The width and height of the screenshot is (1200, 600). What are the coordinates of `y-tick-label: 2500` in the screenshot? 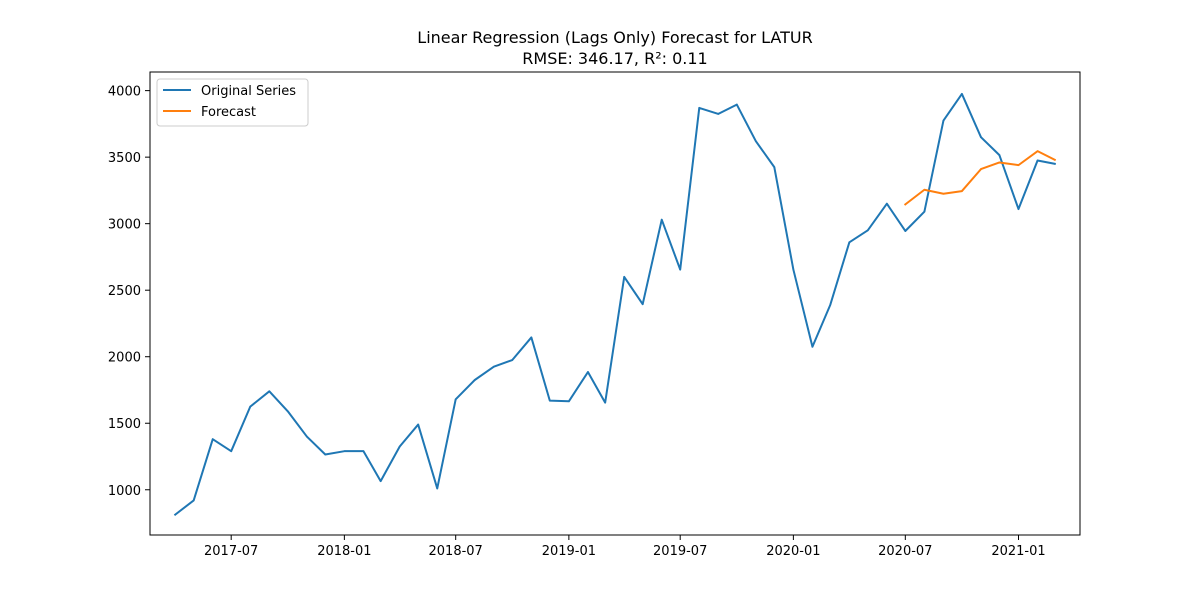 It's located at (124, 291).